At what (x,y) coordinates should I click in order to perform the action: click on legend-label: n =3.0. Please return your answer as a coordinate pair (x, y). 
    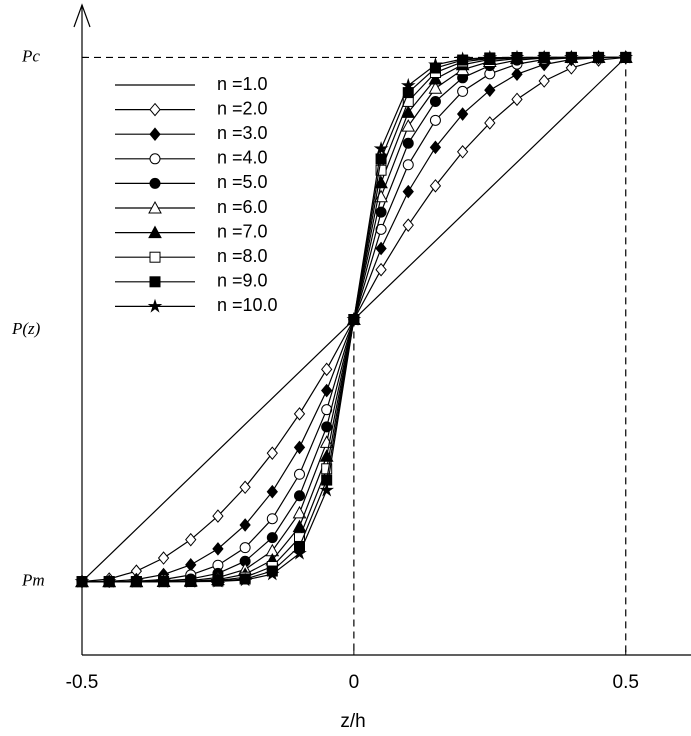
    Looking at the image, I should click on (242, 133).